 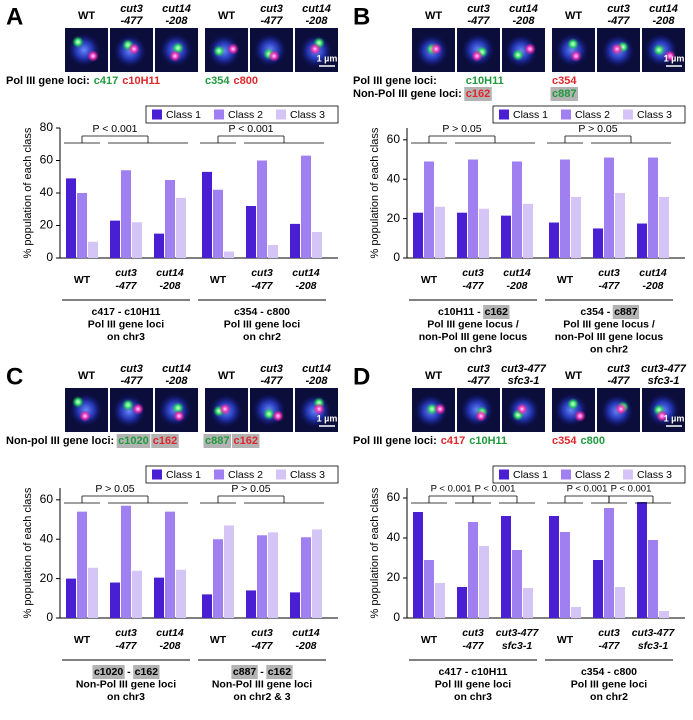 I want to click on loci-label: c800, so click(x=245, y=81).